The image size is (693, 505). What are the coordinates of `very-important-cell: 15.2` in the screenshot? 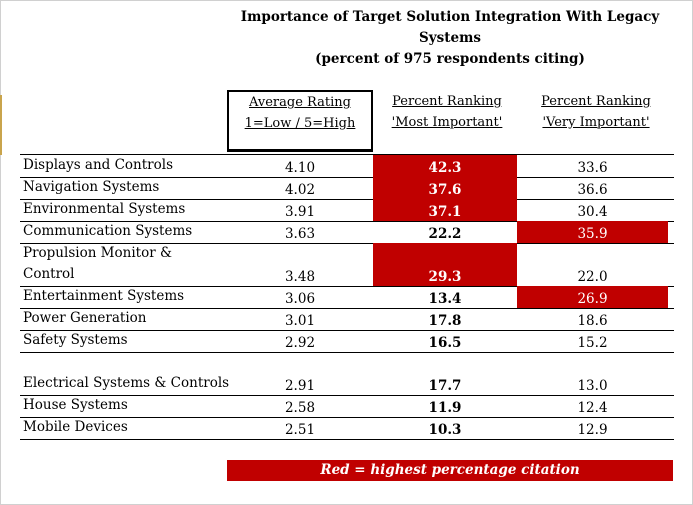 It's located at (592, 343).